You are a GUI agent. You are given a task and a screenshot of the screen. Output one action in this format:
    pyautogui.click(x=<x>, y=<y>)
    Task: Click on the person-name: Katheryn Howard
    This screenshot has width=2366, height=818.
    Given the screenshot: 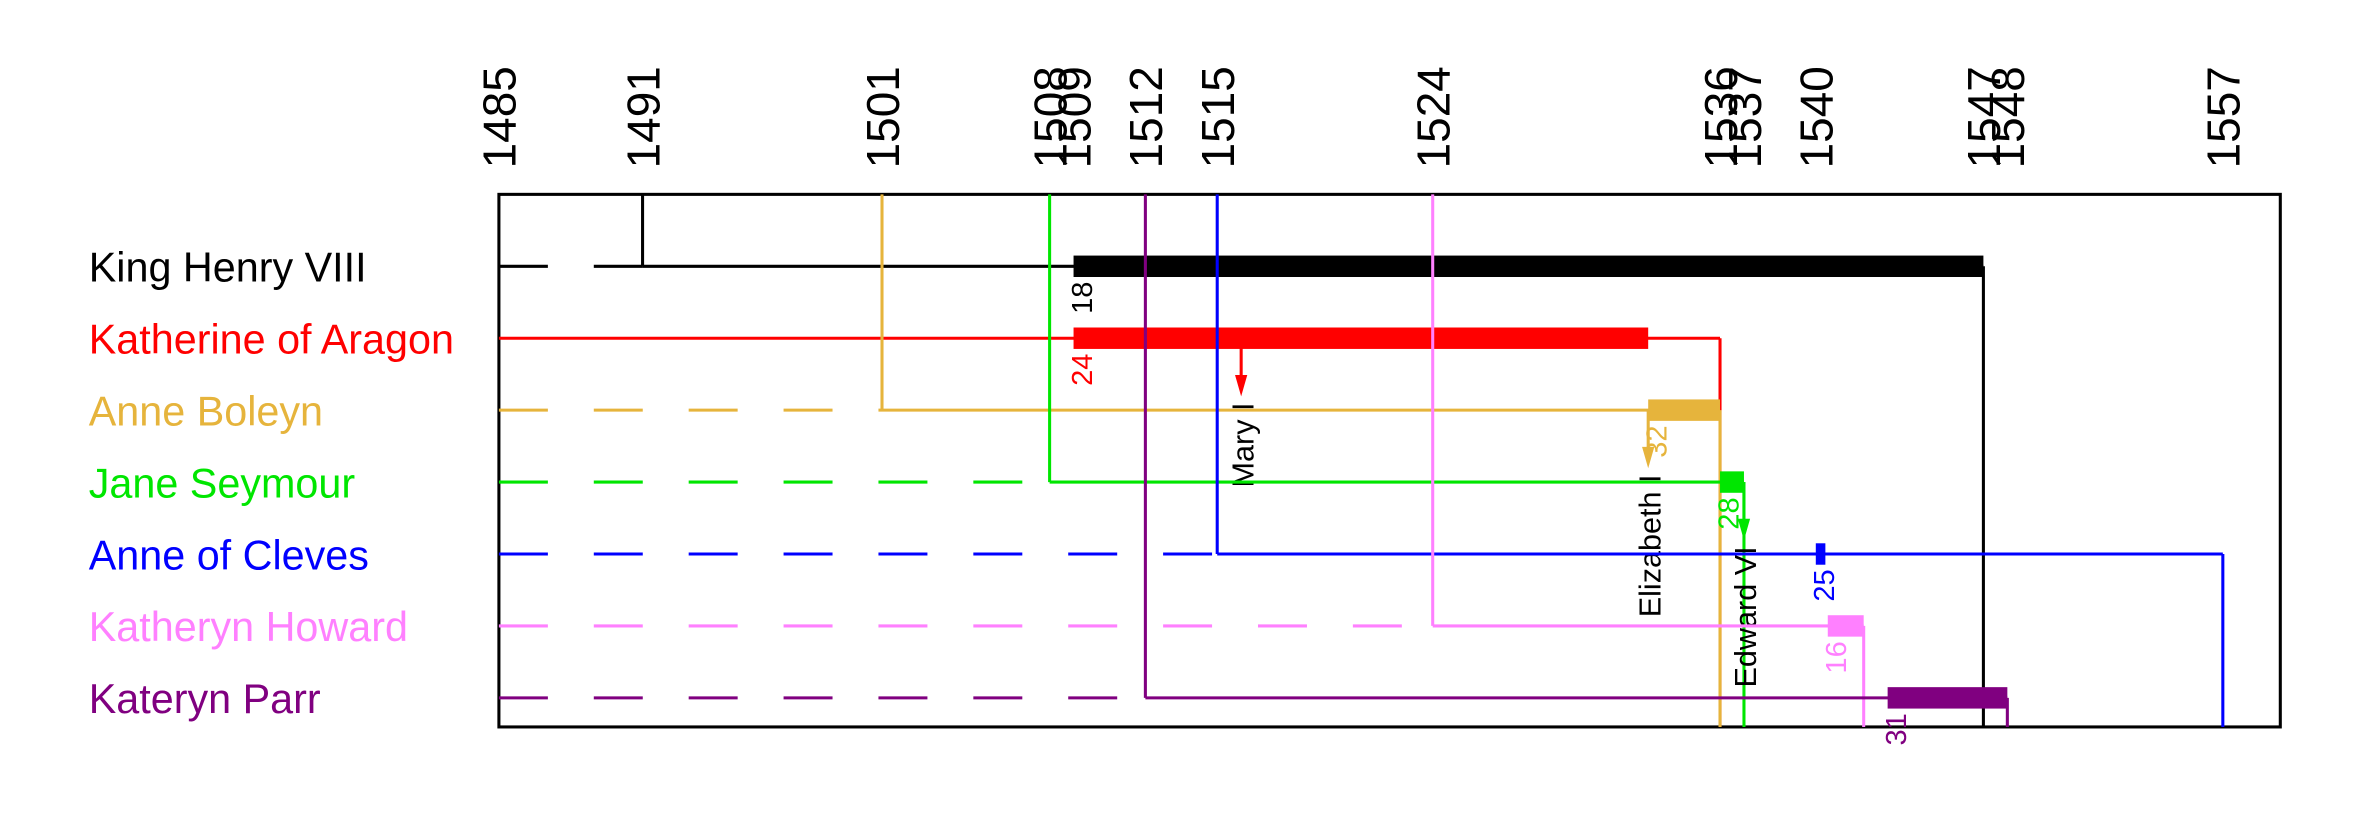 What is the action you would take?
    pyautogui.click(x=248, y=627)
    